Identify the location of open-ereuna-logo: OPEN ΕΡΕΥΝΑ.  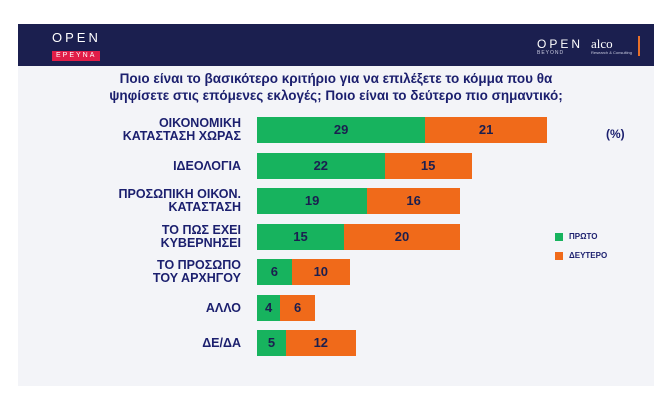
(76, 46).